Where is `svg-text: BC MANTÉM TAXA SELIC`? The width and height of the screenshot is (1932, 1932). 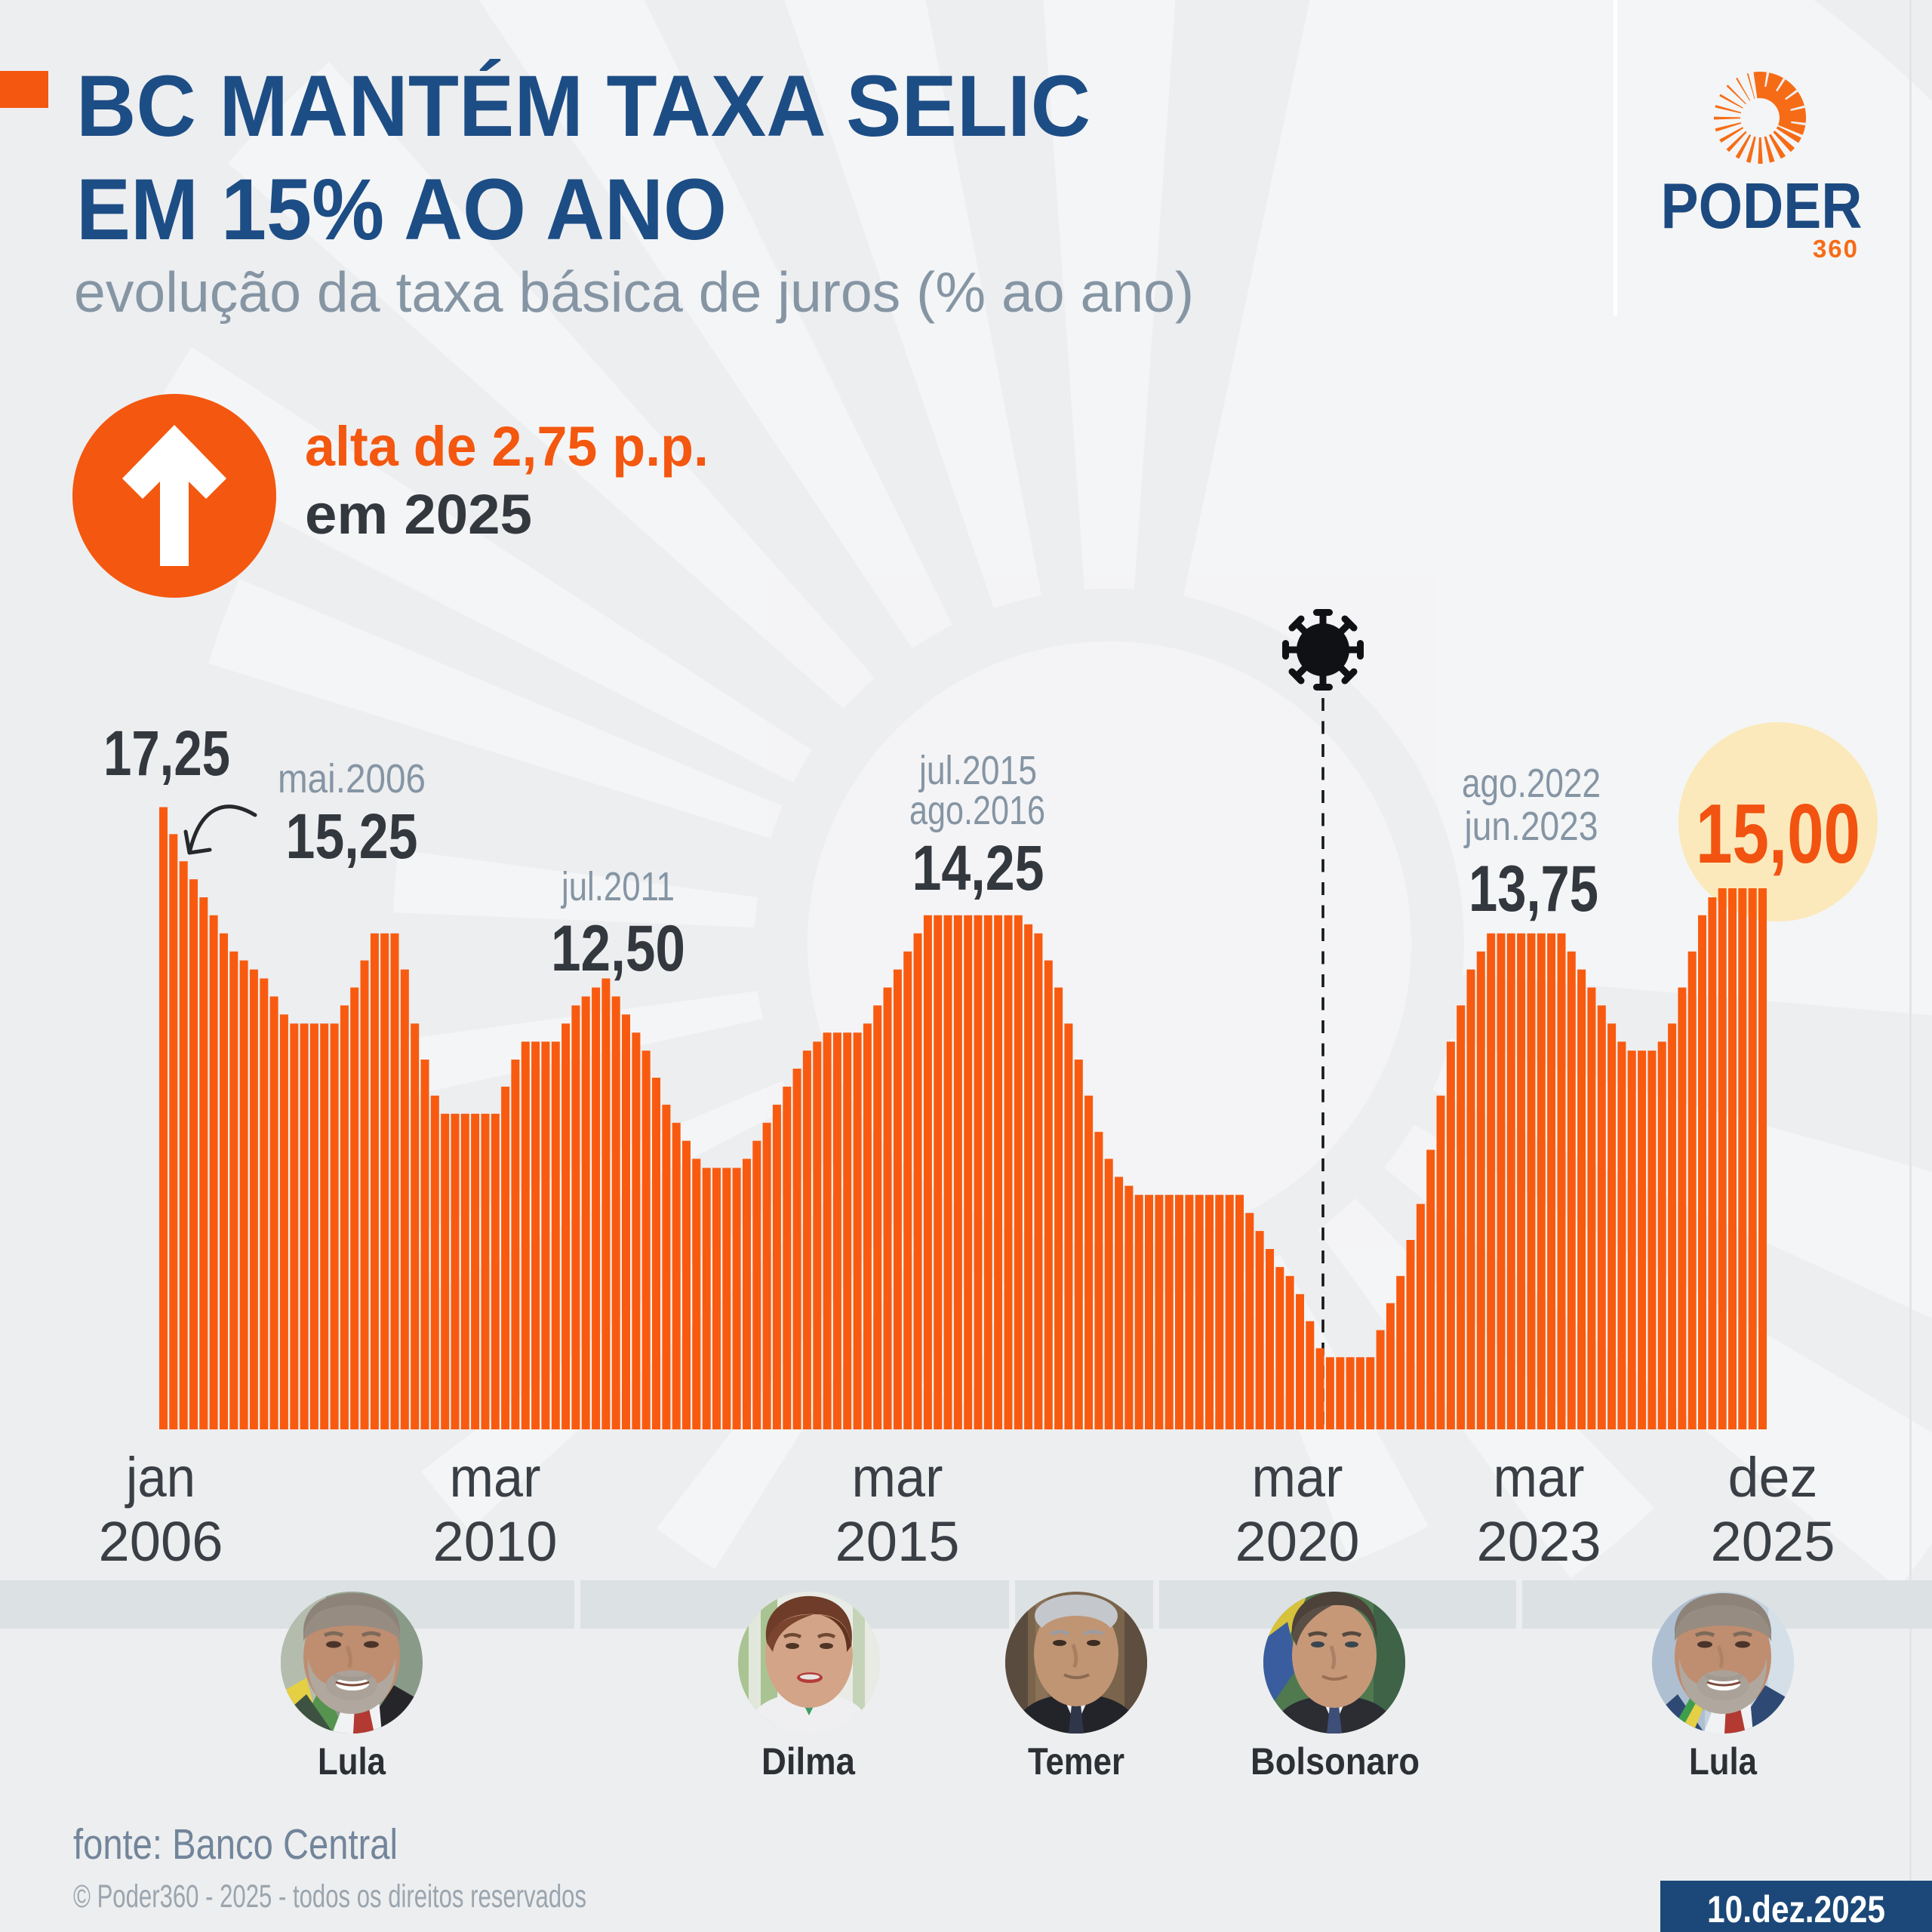
svg-text: BC MANTÉM TAXA SELIC is located at coordinates (583, 106).